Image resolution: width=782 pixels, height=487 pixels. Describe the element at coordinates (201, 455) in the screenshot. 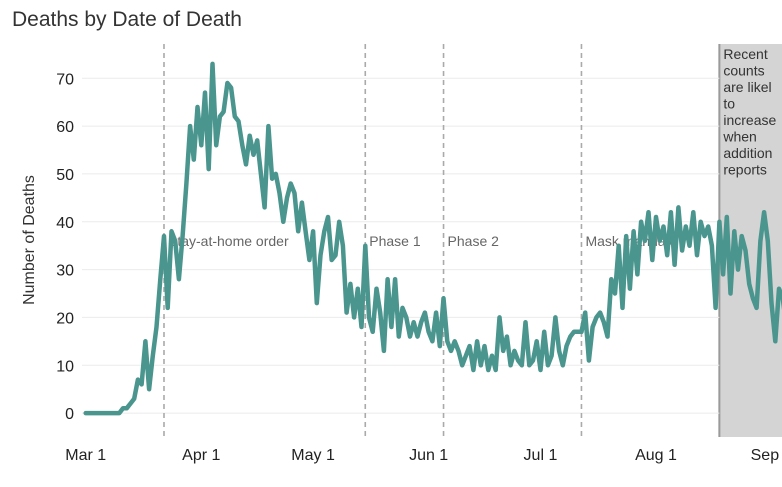

I see `x-tick-label-apr-1: Apr 1` at that location.